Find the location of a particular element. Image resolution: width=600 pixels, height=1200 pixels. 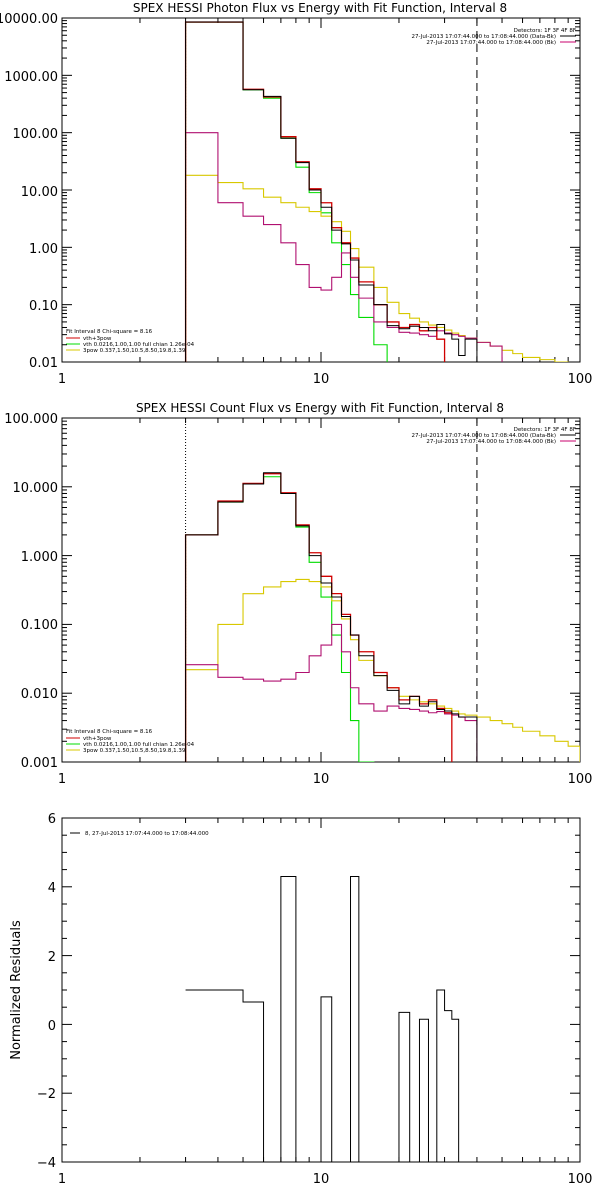

y-tick-label: 0.10 is located at coordinates (43, 306).